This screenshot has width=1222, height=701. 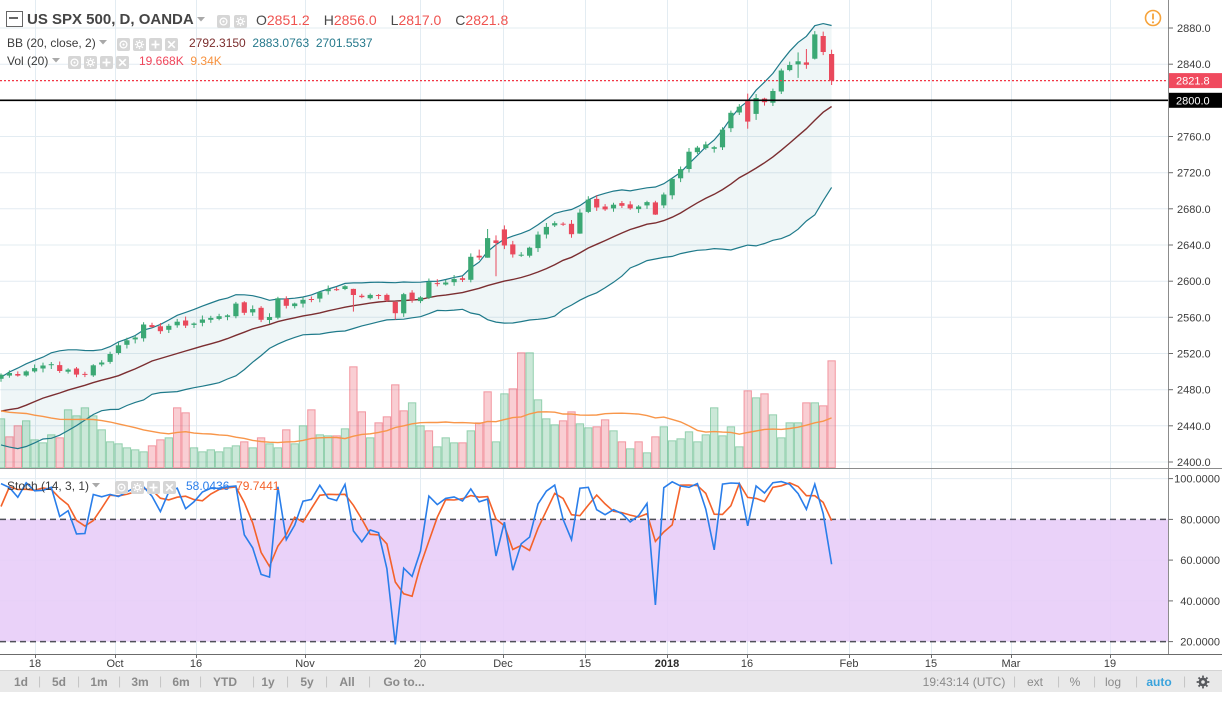 I want to click on svg-text: Dec, so click(x=503, y=664).